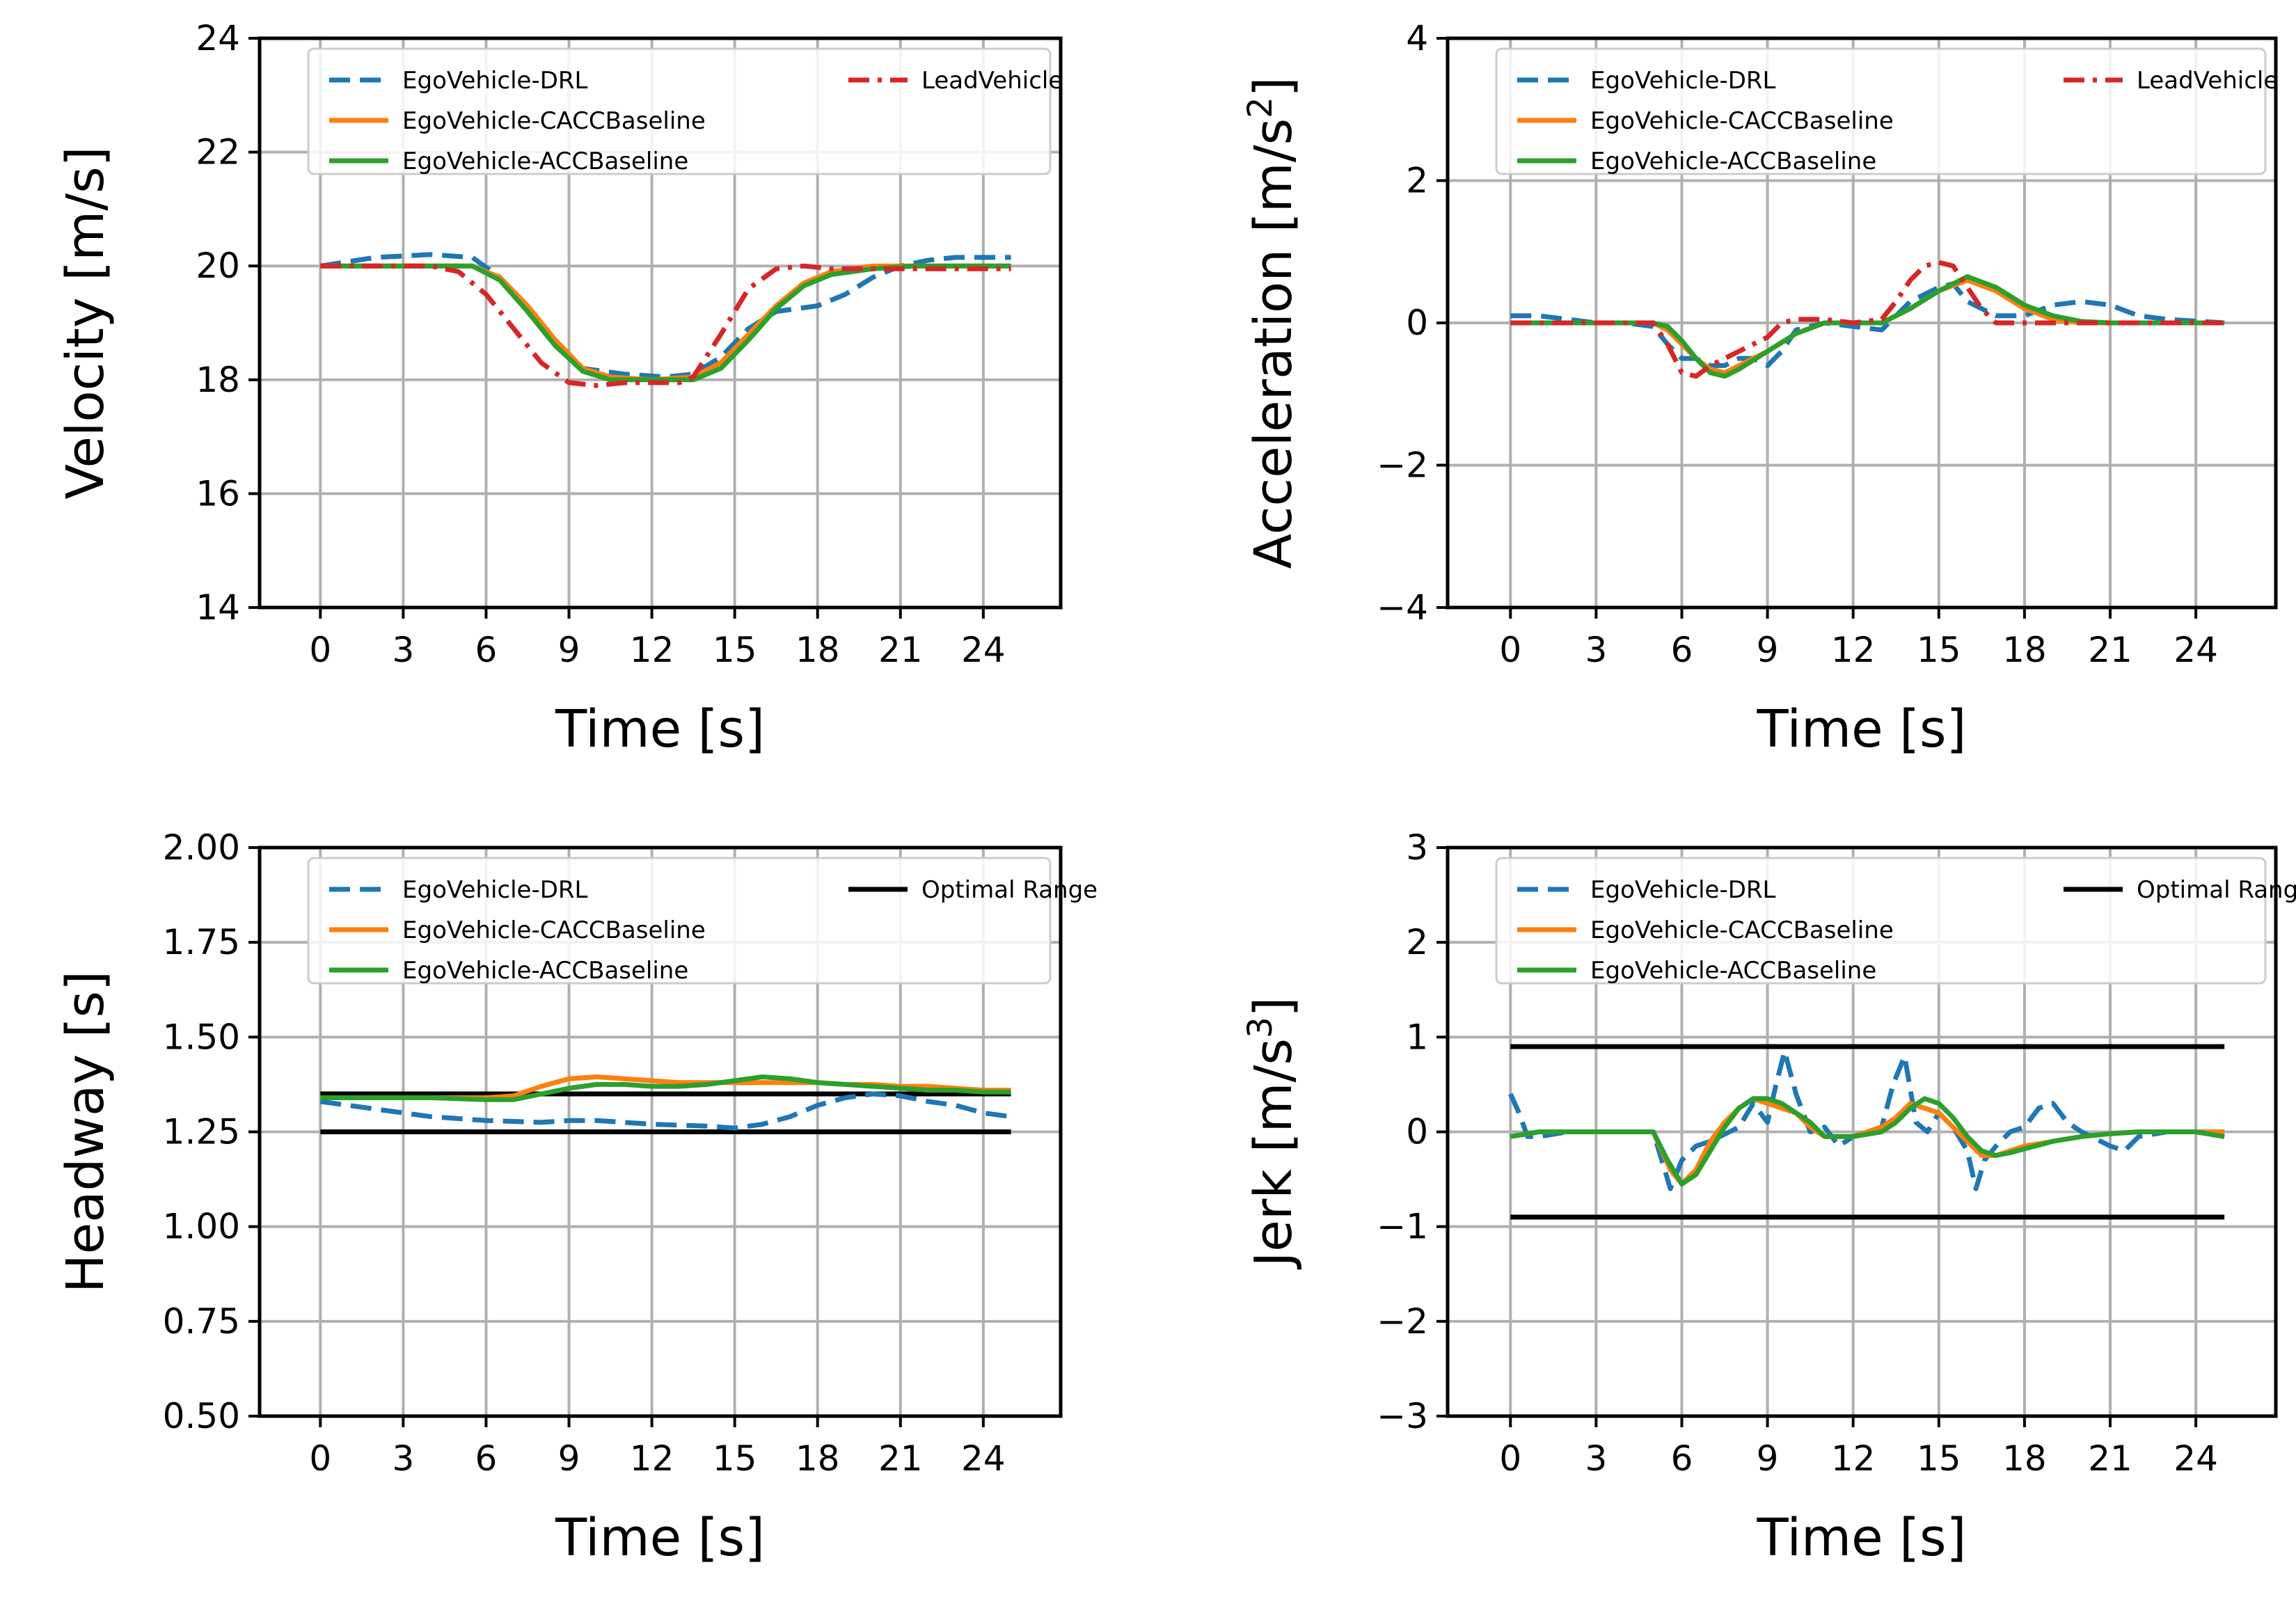 Image resolution: width=2296 pixels, height=1620 pixels. What do you see at coordinates (735, 650) in the screenshot?
I see `velocity-xtick-label-15: 15` at bounding box center [735, 650].